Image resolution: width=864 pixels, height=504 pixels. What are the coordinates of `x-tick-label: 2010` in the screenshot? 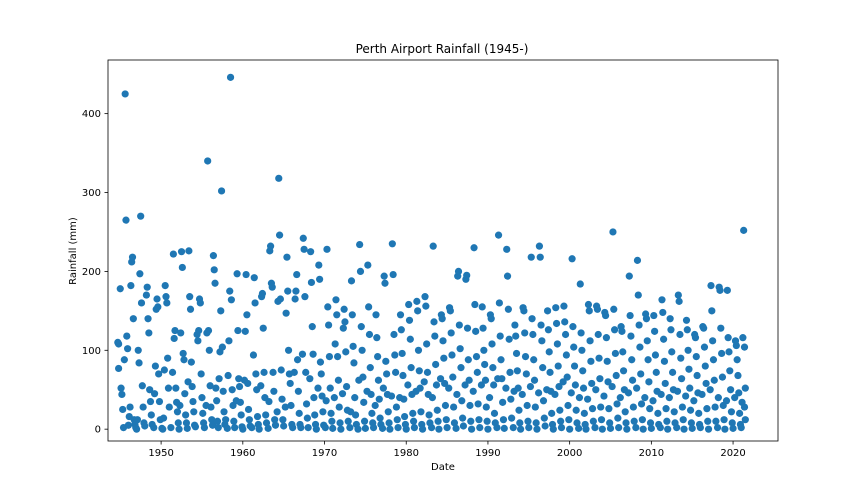 It's located at (651, 453).